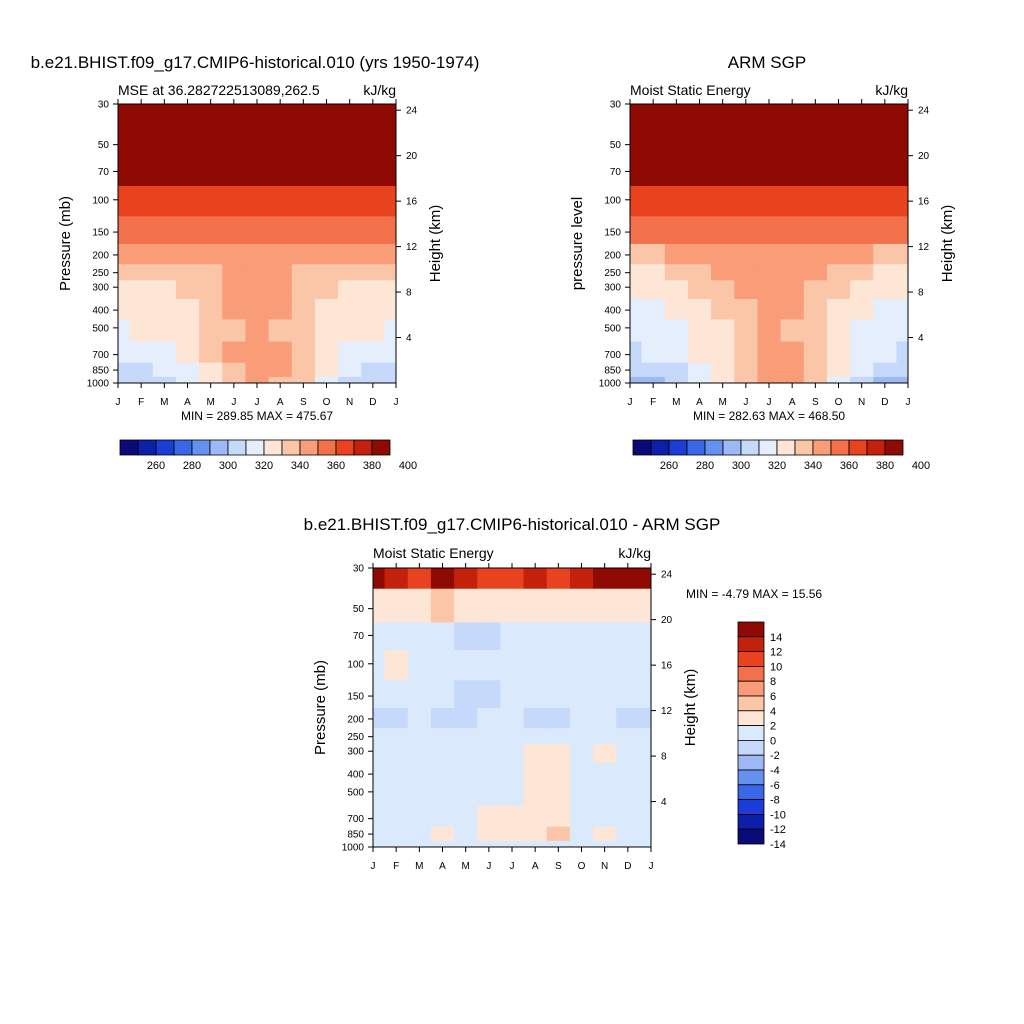 This screenshot has width=1024, height=1024. Describe the element at coordinates (419, 866) in the screenshot. I see `x-tick-label: M` at that location.